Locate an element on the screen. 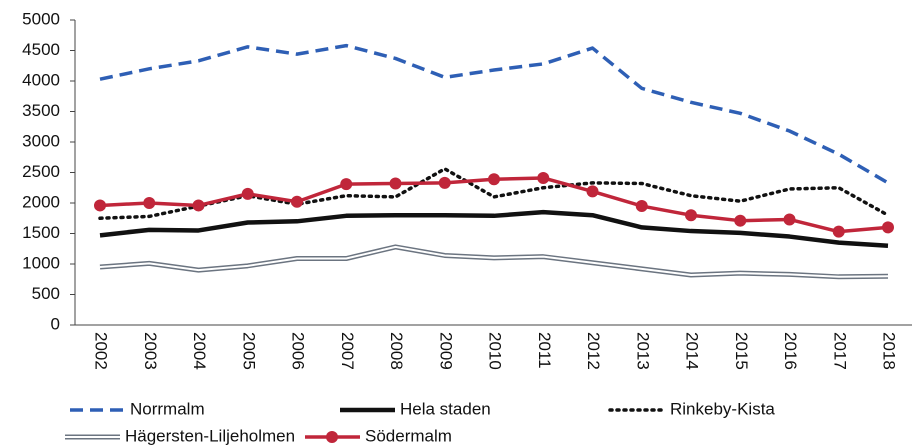 This screenshot has width=920, height=447. legend-label: Hela staden is located at coordinates (445, 408).